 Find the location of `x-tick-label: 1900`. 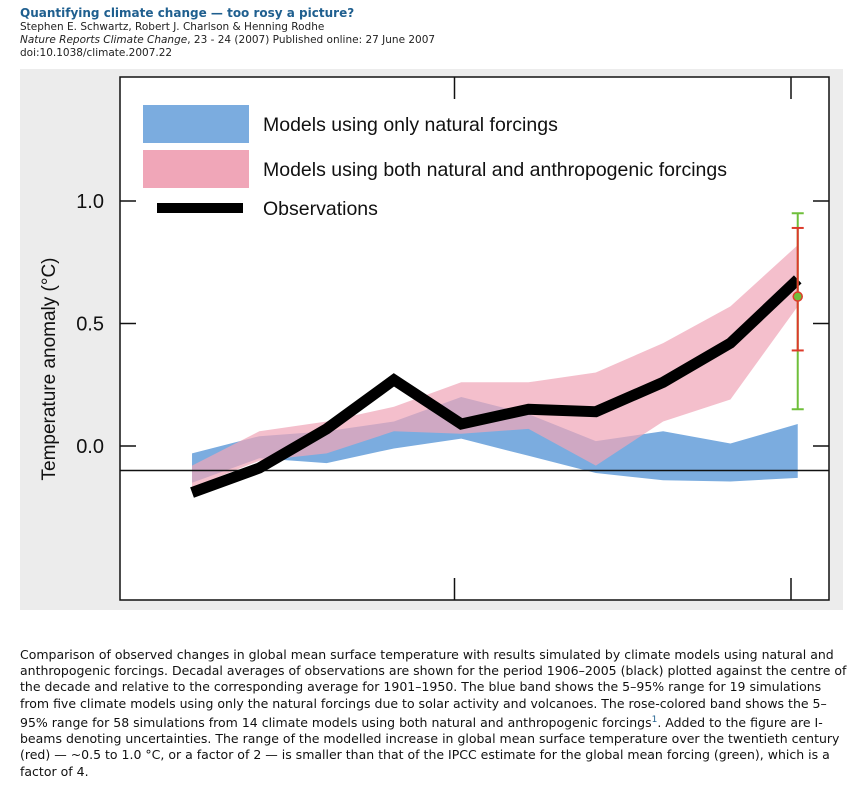

x-tick-label: 1900 is located at coordinates (118, 609).